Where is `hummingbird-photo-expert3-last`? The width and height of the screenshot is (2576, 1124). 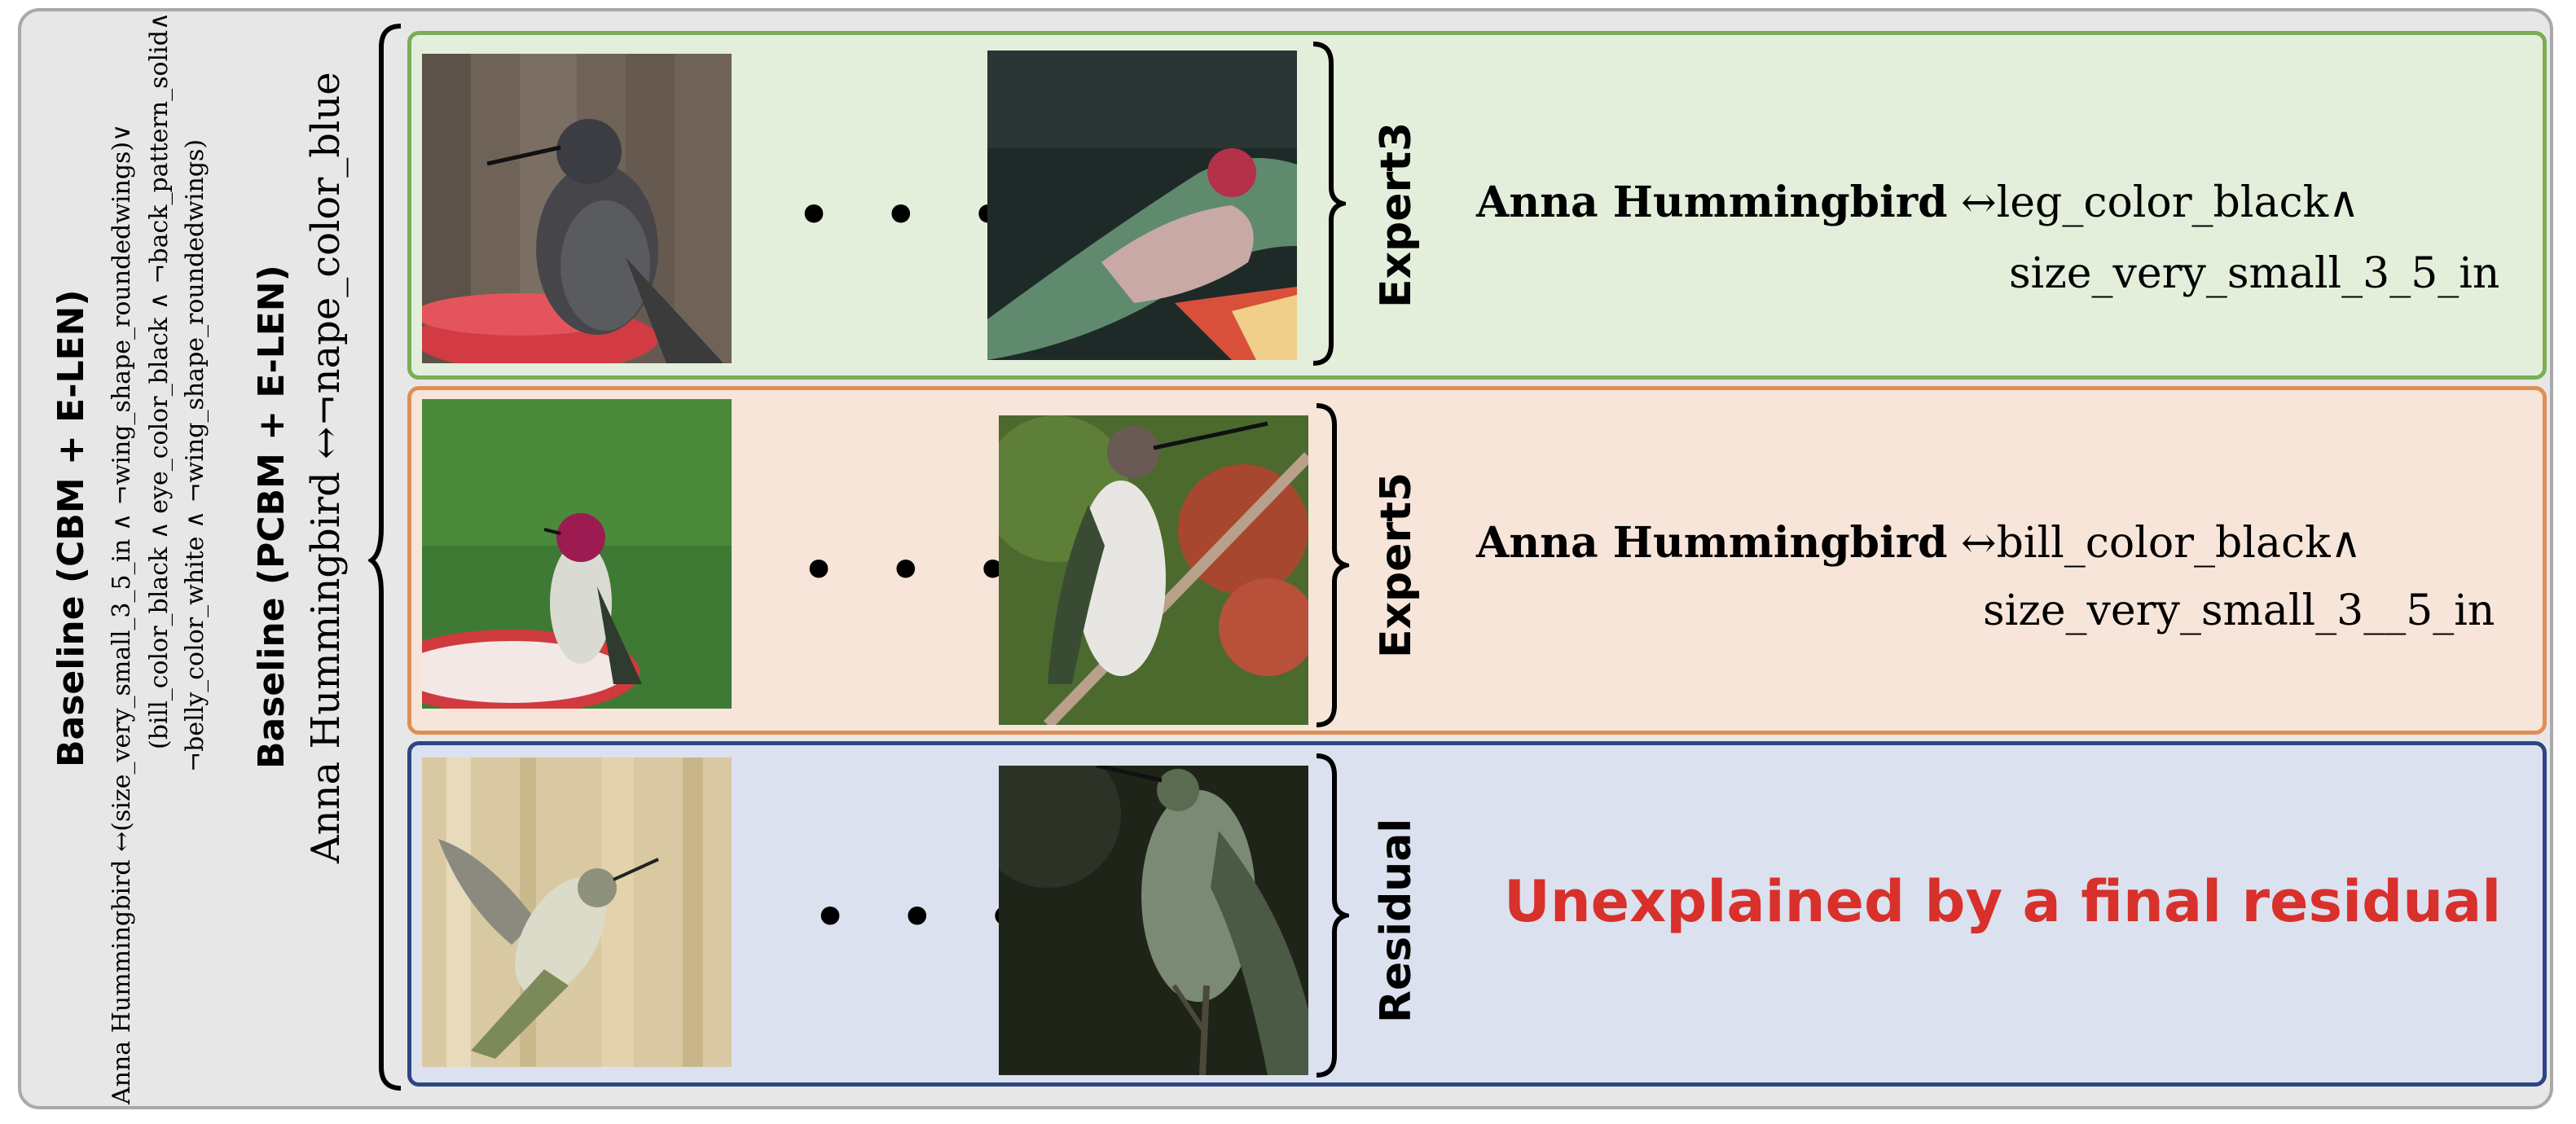
hummingbird-photo-expert3-last is located at coordinates (1142, 205).